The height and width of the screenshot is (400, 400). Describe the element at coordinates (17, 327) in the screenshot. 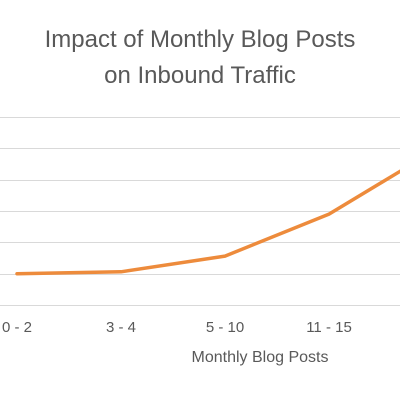

I see `x-tick-label: 0 - 2` at that location.